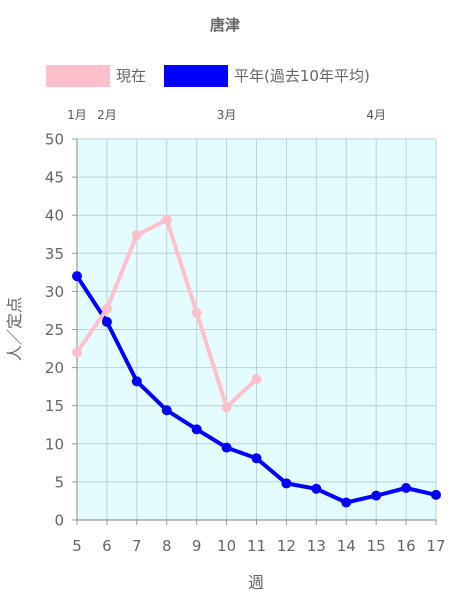  Describe the element at coordinates (77, 546) in the screenshot. I see `x-tick-label: 5` at that location.